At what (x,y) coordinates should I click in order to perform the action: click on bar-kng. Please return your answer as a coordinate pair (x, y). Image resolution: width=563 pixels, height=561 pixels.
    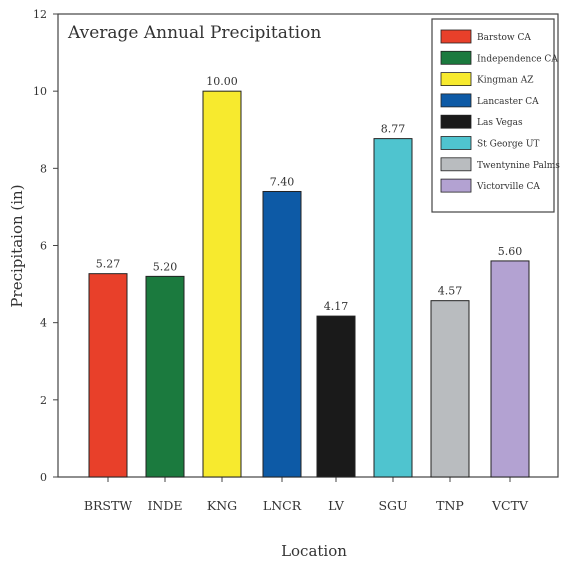
    Looking at the image, I should click on (222, 284).